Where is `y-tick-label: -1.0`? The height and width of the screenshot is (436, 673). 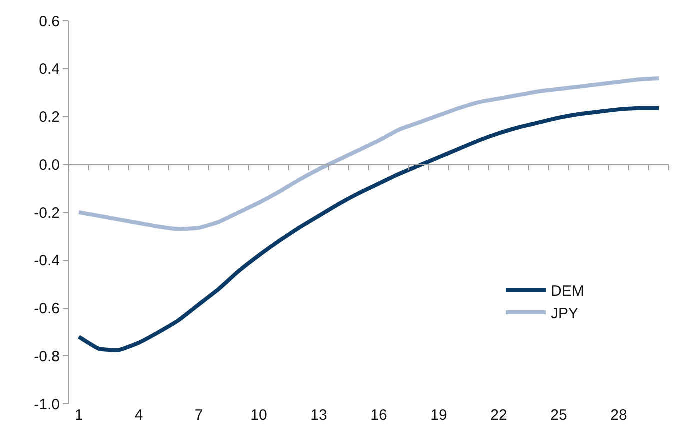
y-tick-label: -1.0 is located at coordinates (47, 405).